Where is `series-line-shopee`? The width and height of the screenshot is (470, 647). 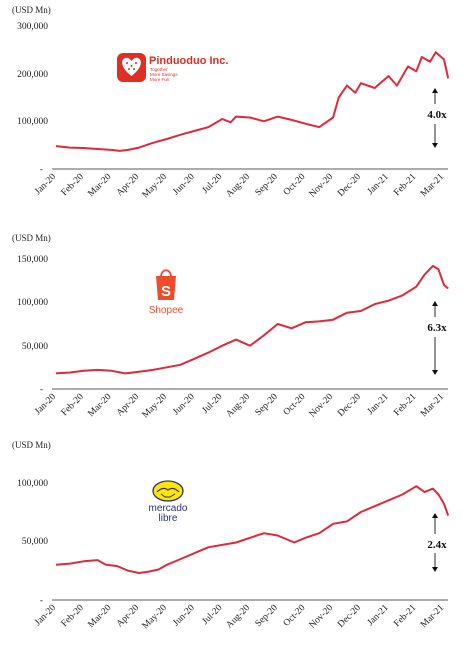 series-line-shopee is located at coordinates (252, 319).